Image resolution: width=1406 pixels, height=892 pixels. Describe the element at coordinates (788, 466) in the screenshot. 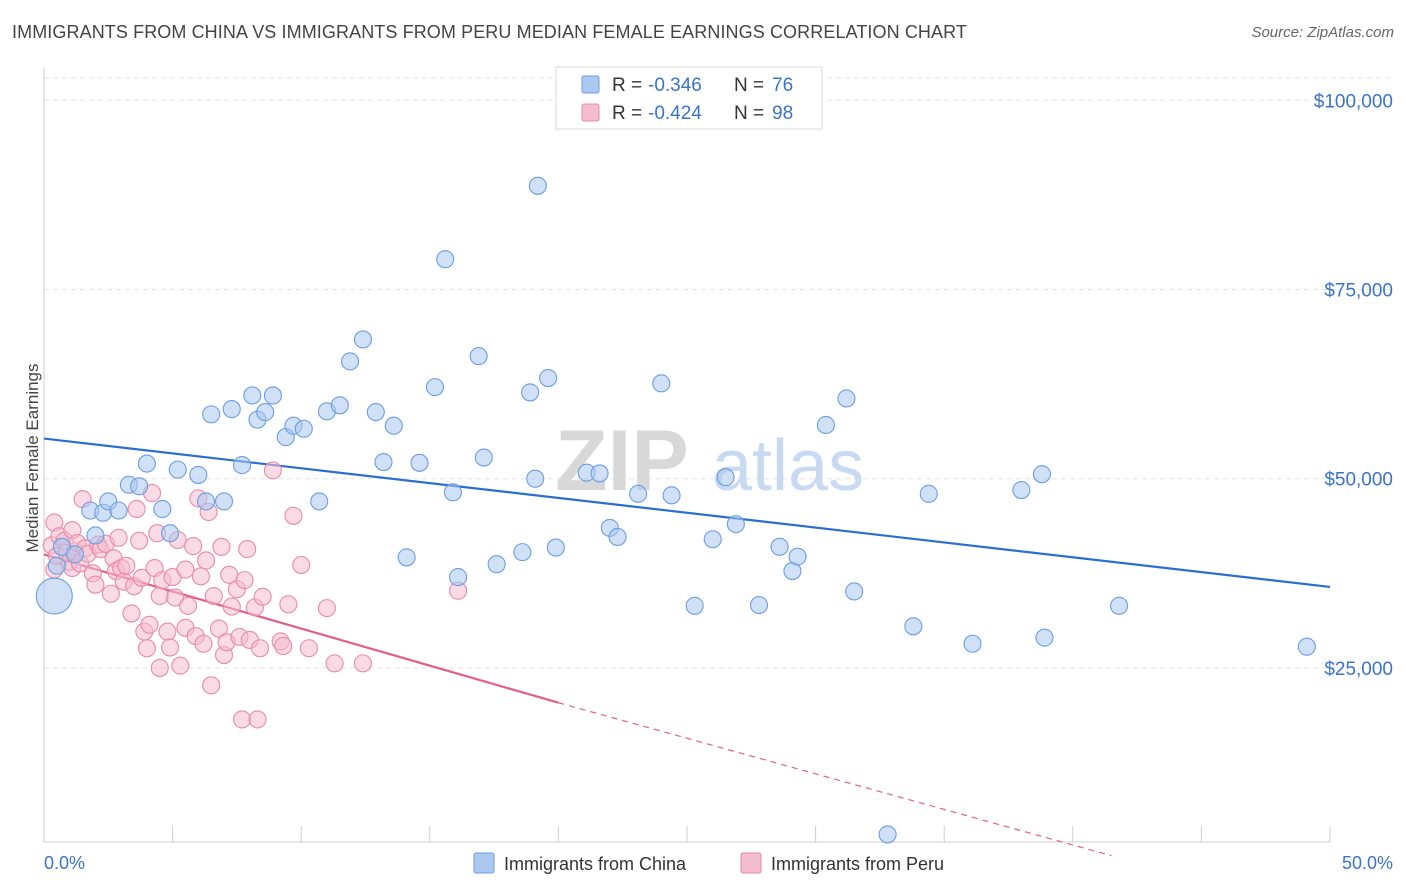

I see `watermark-atlas: atlas` at that location.